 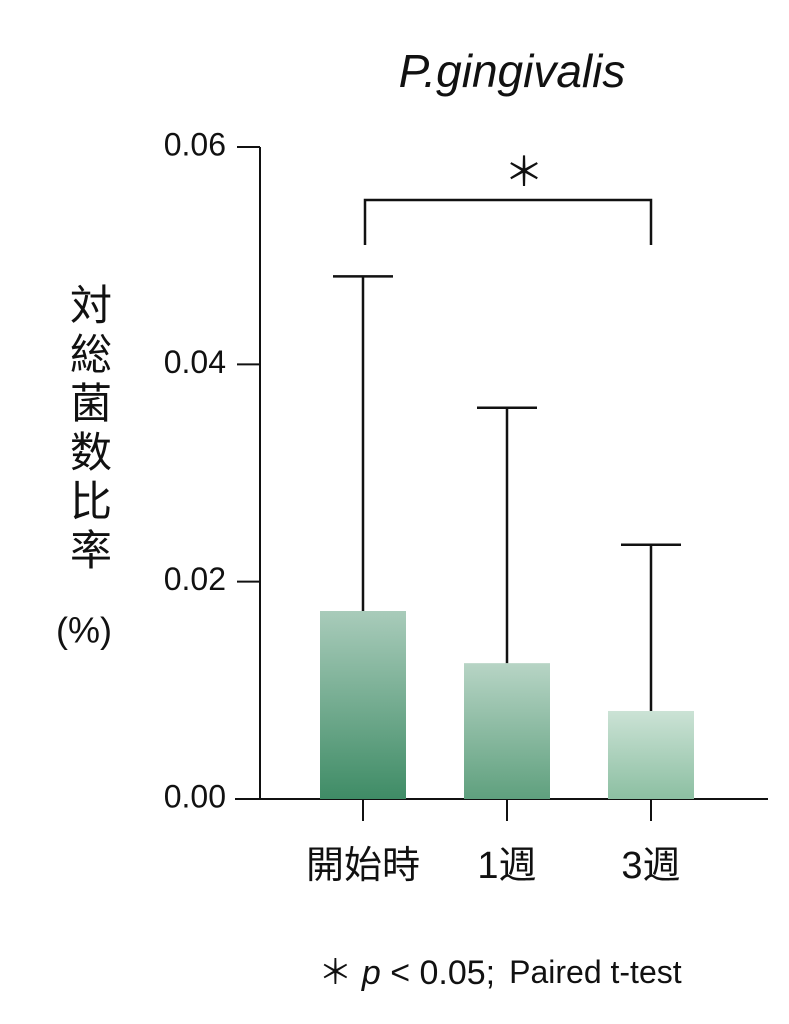 What do you see at coordinates (84, 630) in the screenshot?
I see `y-axis-unit: (%)` at bounding box center [84, 630].